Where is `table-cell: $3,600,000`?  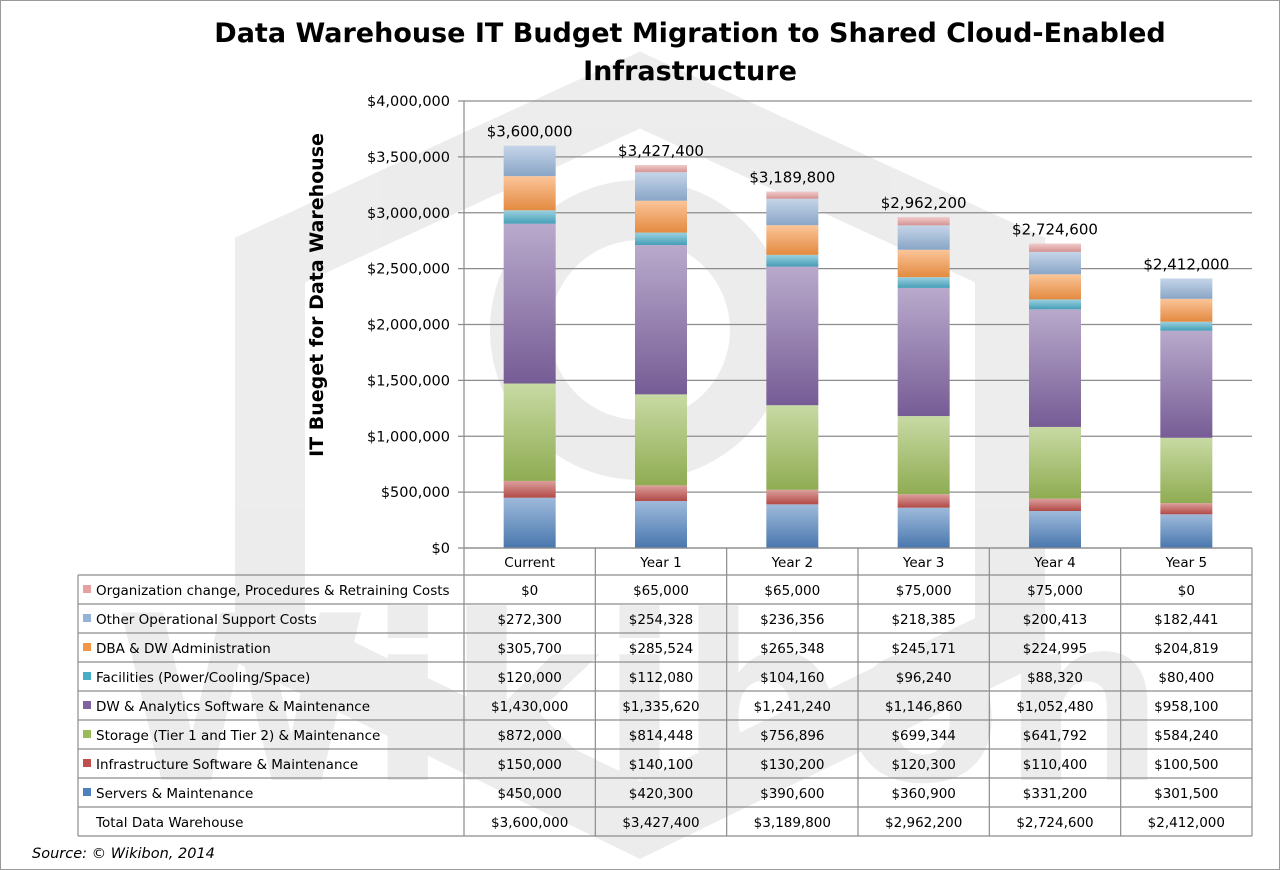 table-cell: $3,600,000 is located at coordinates (529, 823).